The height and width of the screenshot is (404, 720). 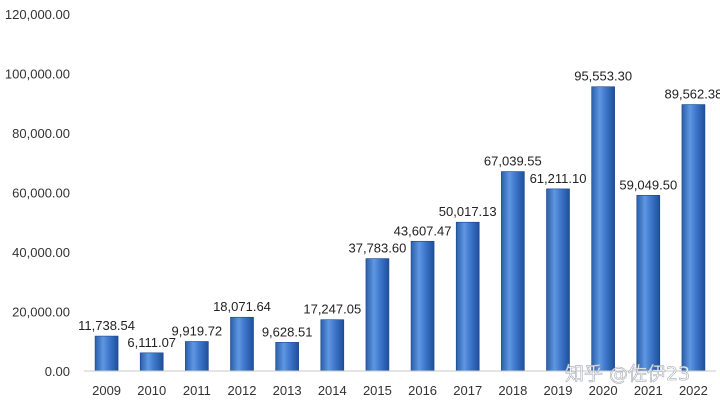 I want to click on bar-2016, so click(x=422, y=306).